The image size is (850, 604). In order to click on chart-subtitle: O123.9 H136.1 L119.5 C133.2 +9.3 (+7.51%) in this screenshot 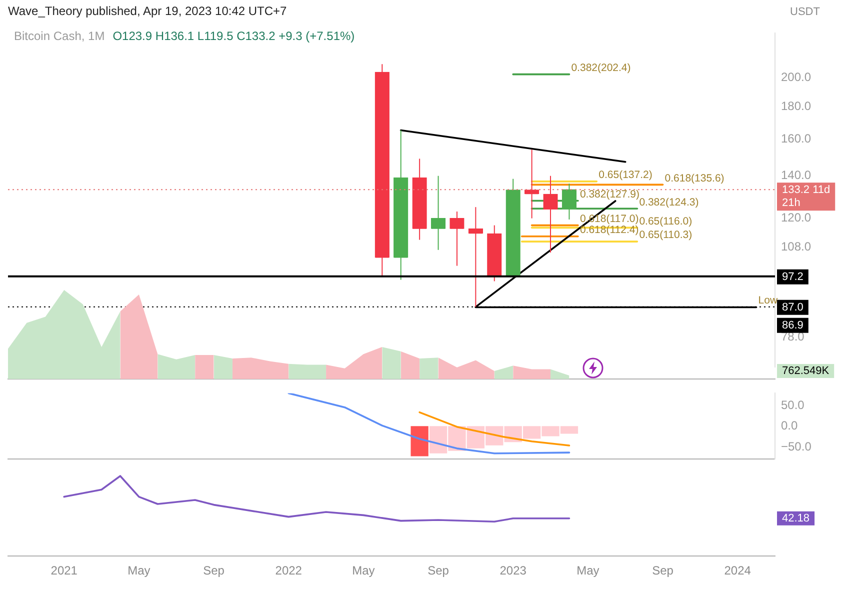, I will do `click(233, 36)`.